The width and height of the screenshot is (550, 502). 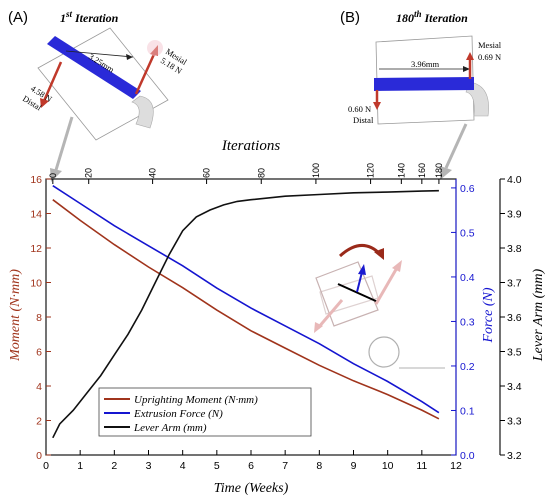 I want to click on y-left-tick-label: 10, so click(x=36, y=284).